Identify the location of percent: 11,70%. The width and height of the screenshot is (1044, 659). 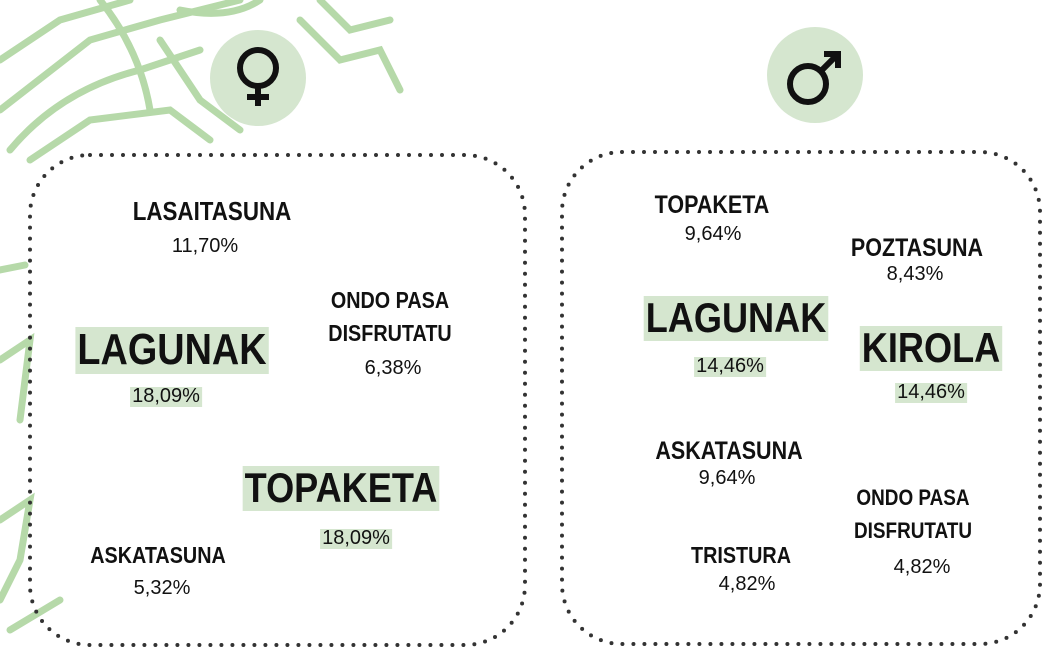
(205, 246).